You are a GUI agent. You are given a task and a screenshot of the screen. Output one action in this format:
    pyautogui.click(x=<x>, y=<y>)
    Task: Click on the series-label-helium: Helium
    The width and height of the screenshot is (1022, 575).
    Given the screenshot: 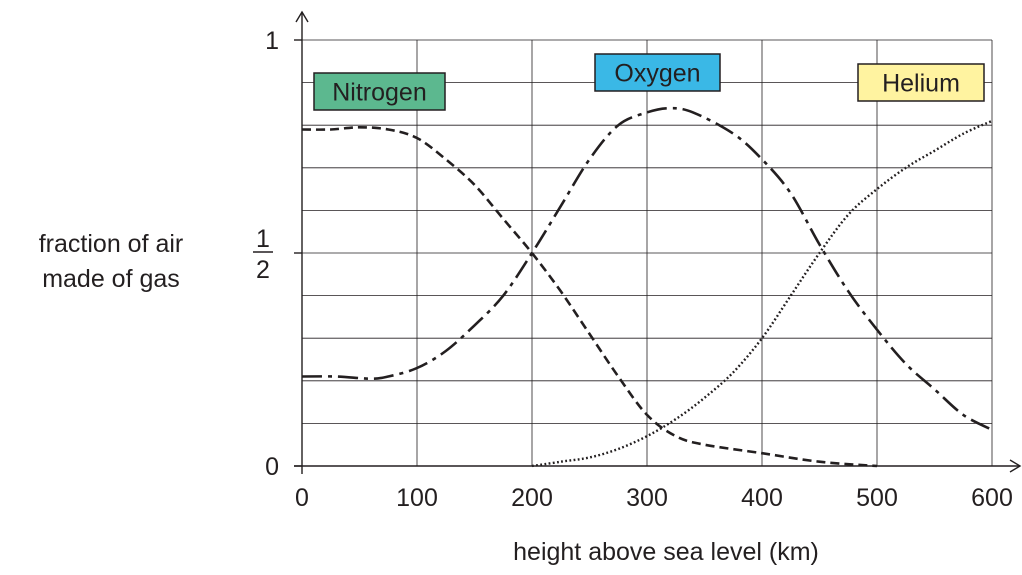 What is the action you would take?
    pyautogui.click(x=921, y=84)
    